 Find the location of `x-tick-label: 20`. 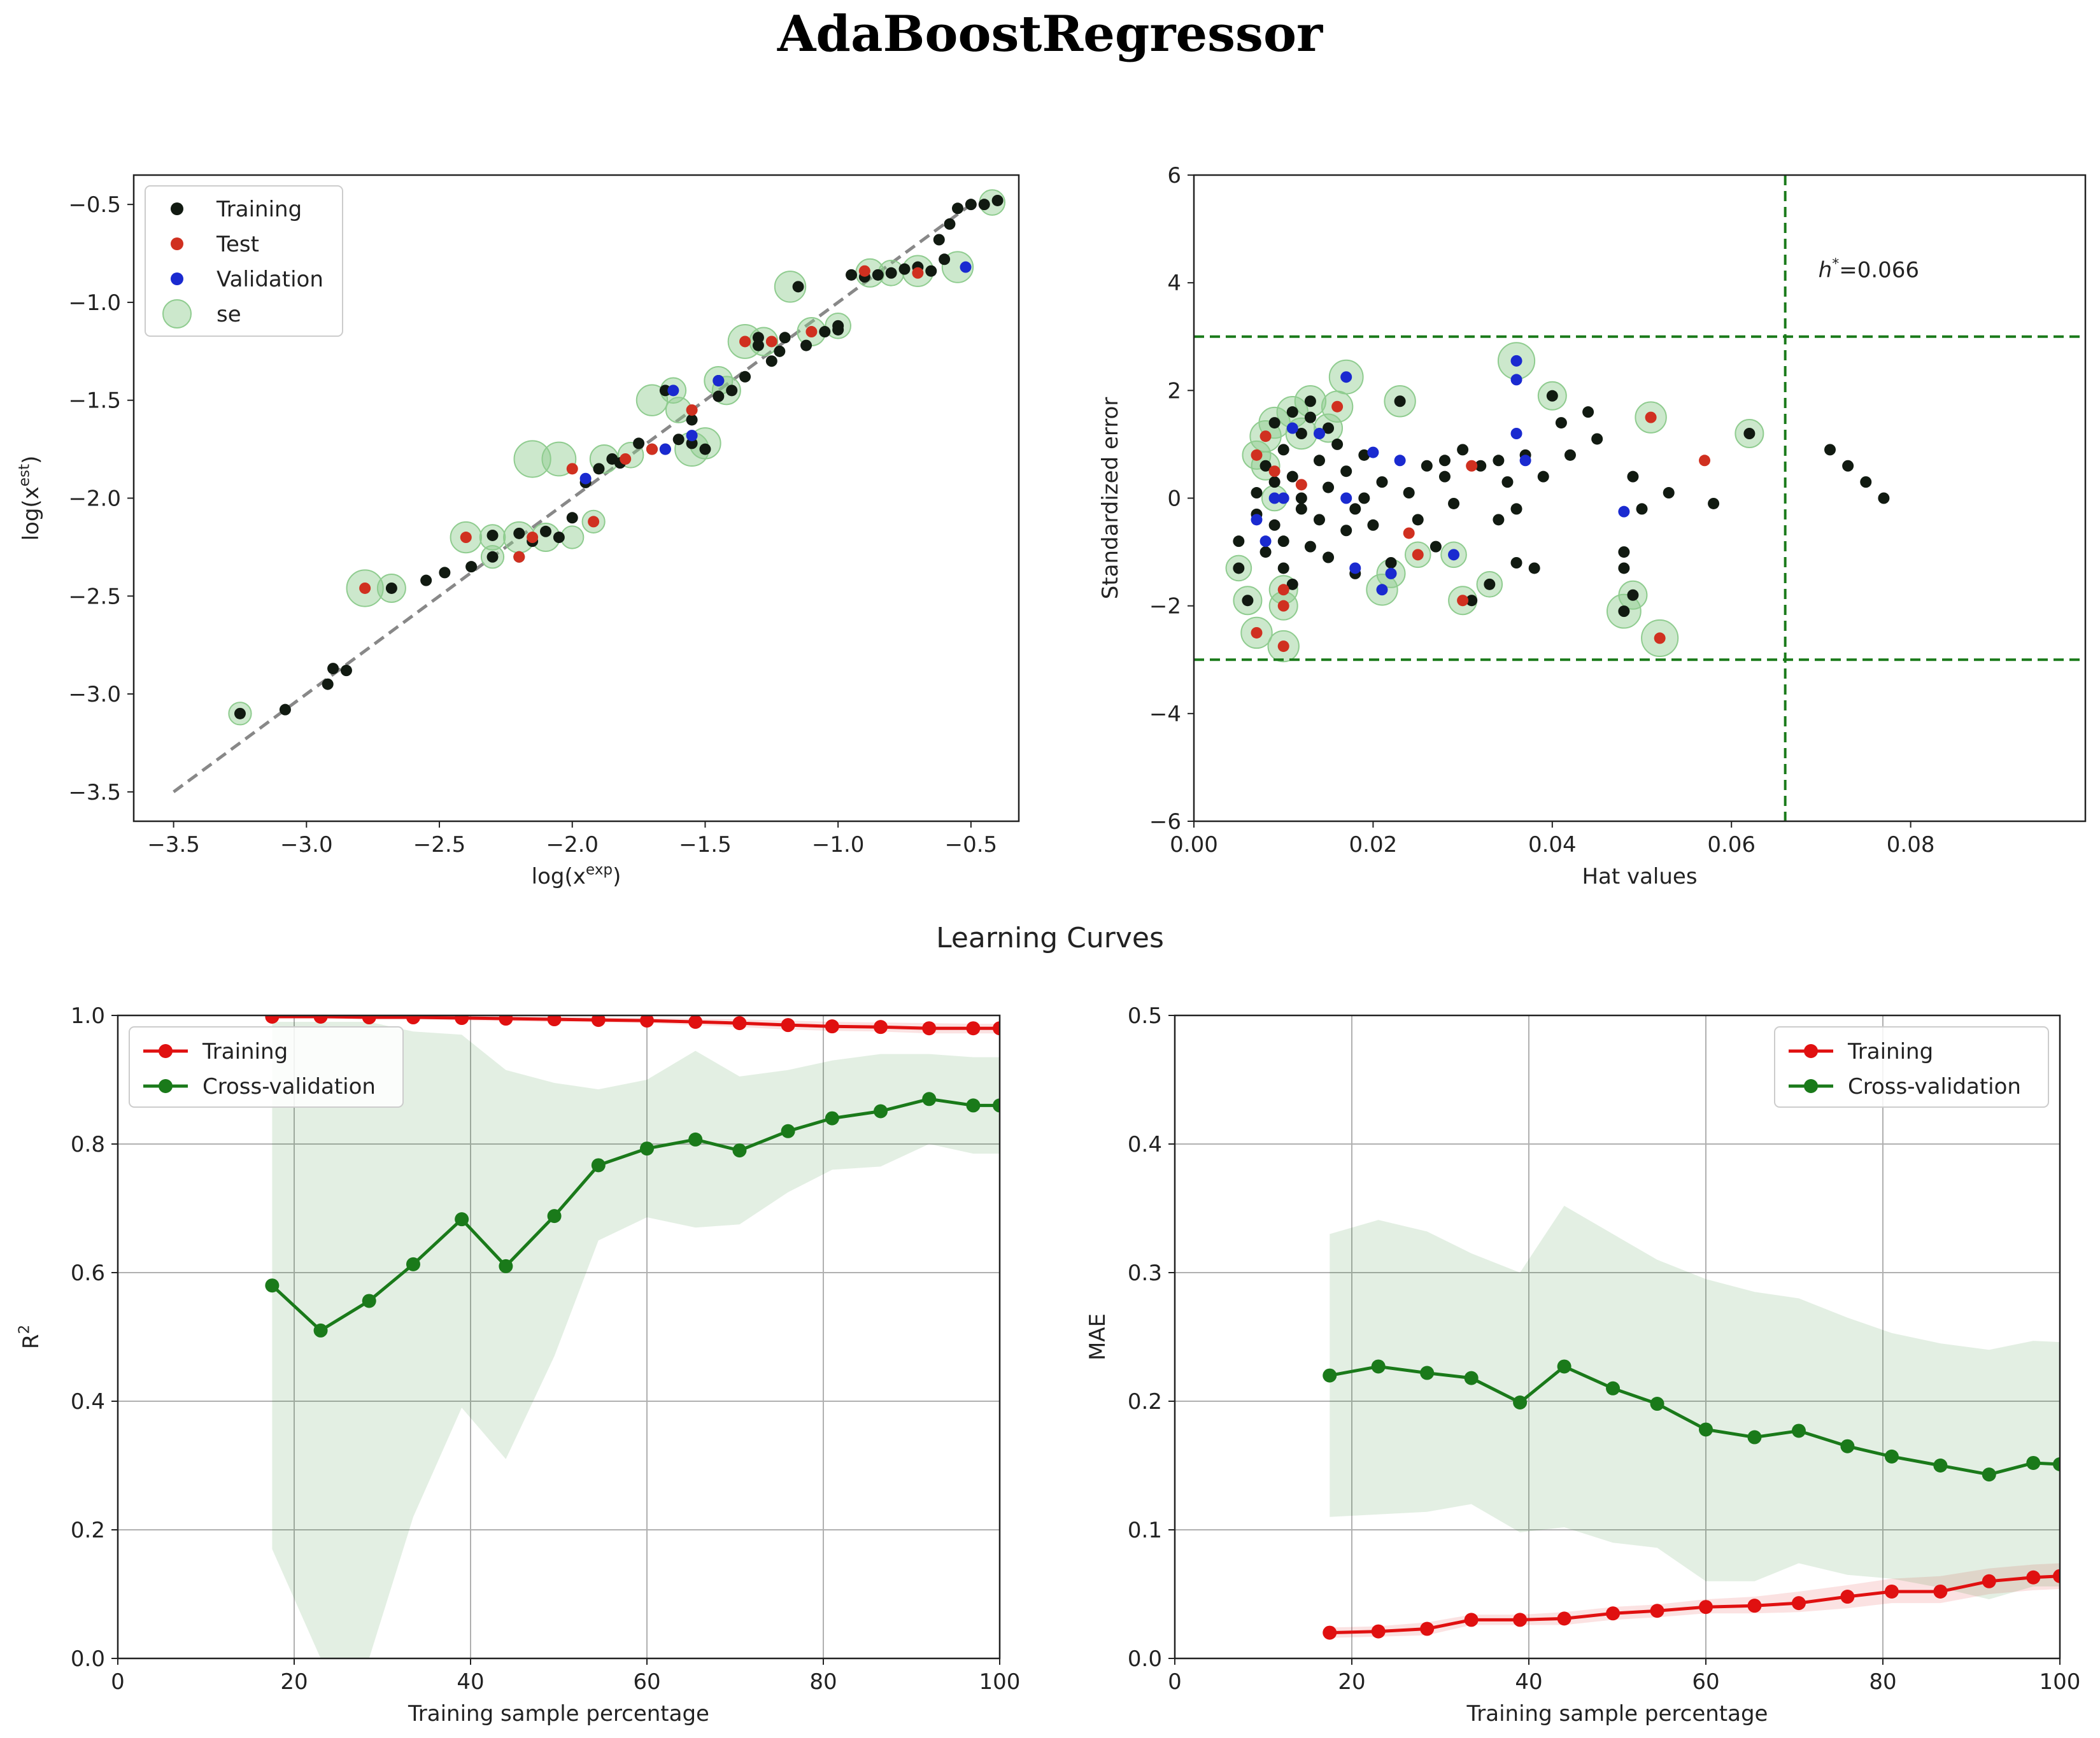

x-tick-label: 20 is located at coordinates (1351, 1682).